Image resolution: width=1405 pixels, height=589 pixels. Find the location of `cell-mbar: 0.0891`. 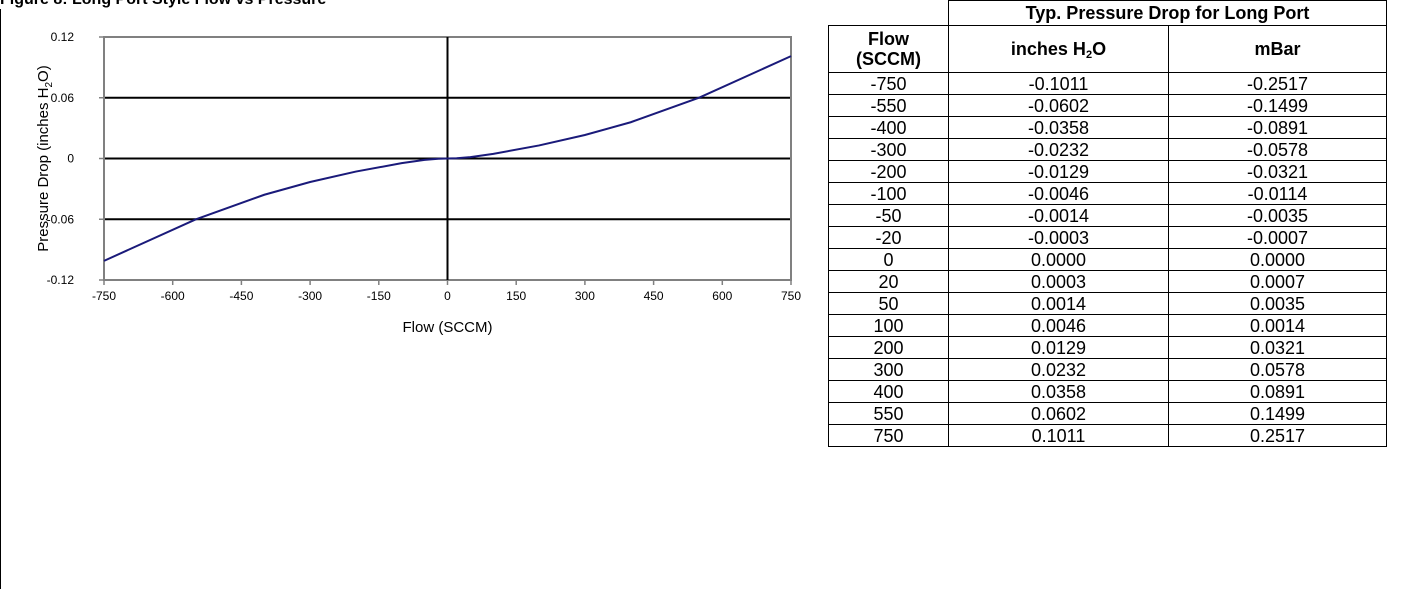

cell-mbar: 0.0891 is located at coordinates (1277, 391).